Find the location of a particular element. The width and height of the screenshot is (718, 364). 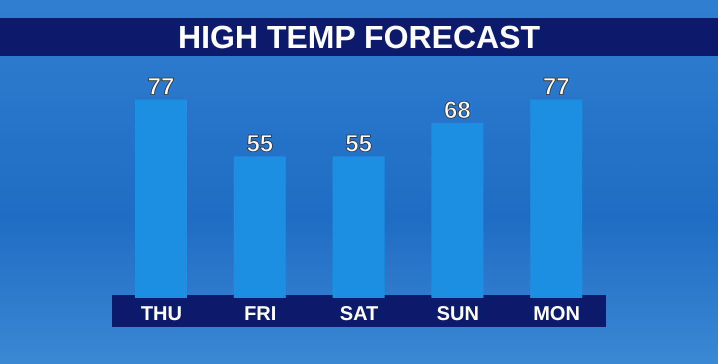

x-tick-label: MON is located at coordinates (556, 314).